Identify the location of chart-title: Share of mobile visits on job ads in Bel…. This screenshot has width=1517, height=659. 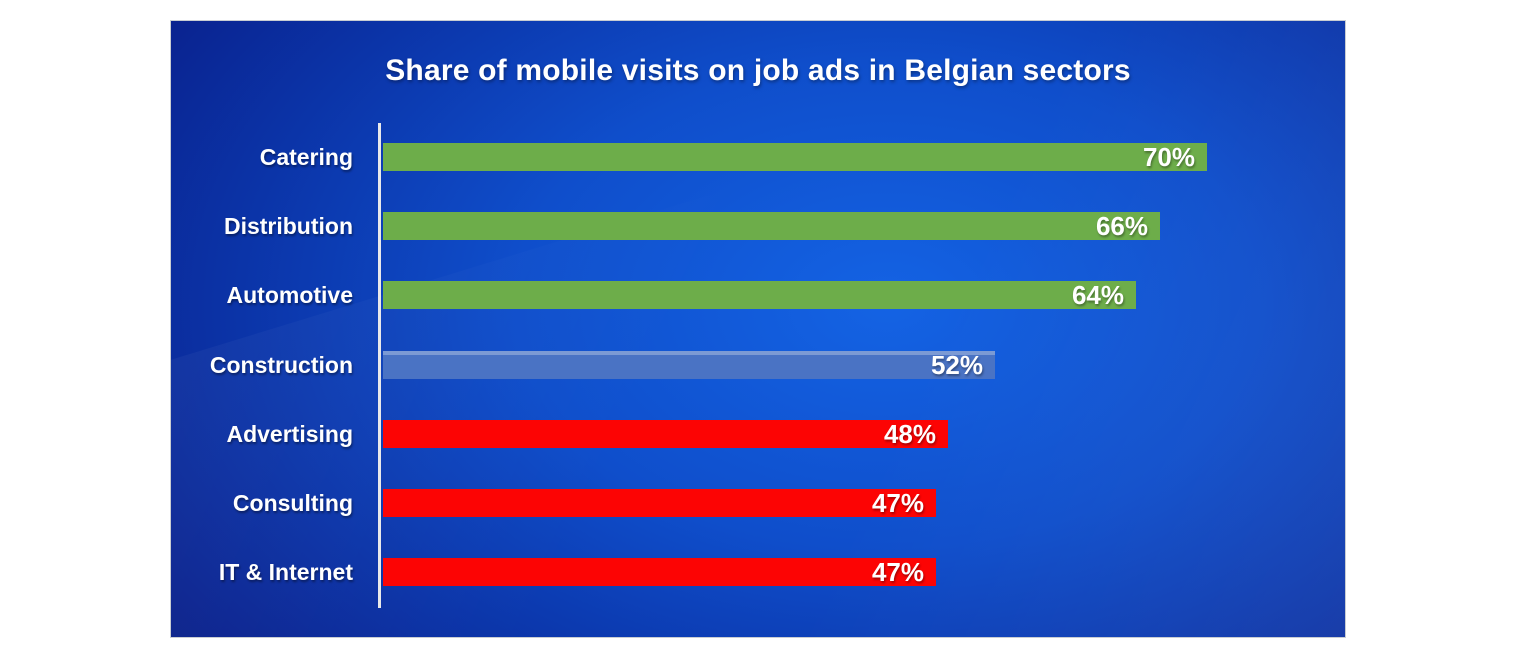
(758, 70).